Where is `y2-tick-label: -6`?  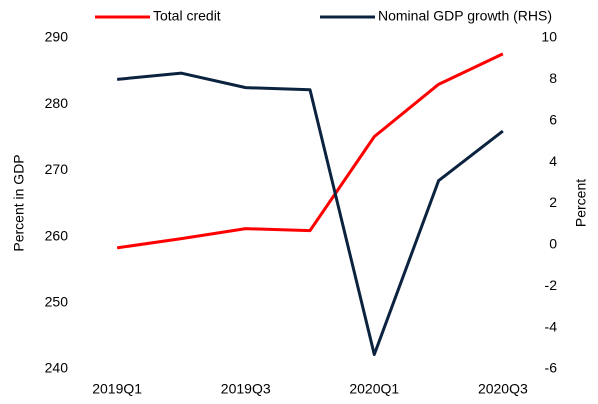 y2-tick-label: -6 is located at coordinates (551, 368).